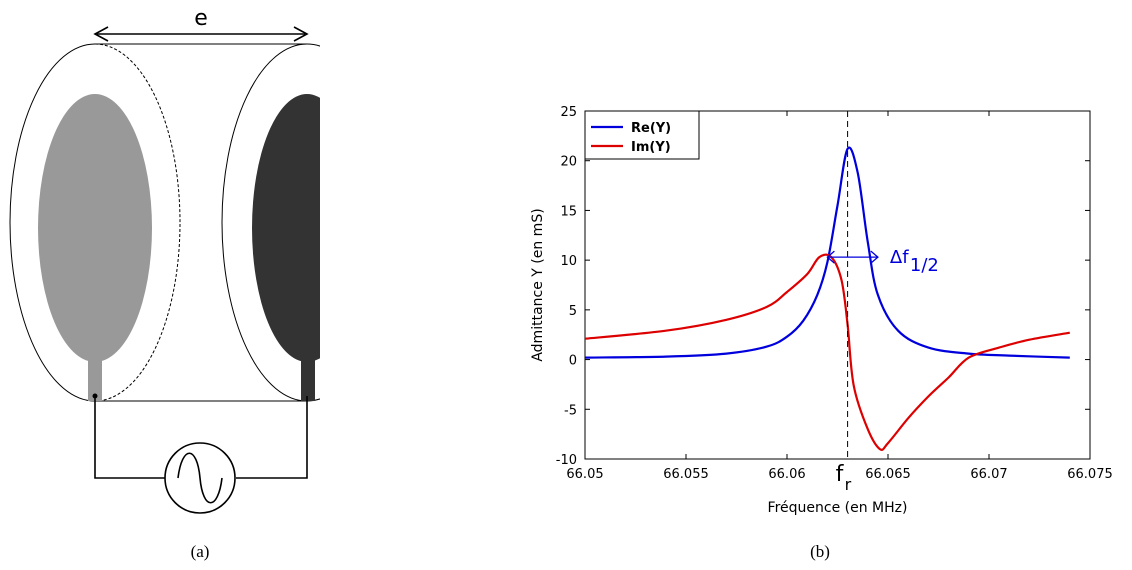  I want to click on x-tick-label: 66.075, so click(1090, 474).